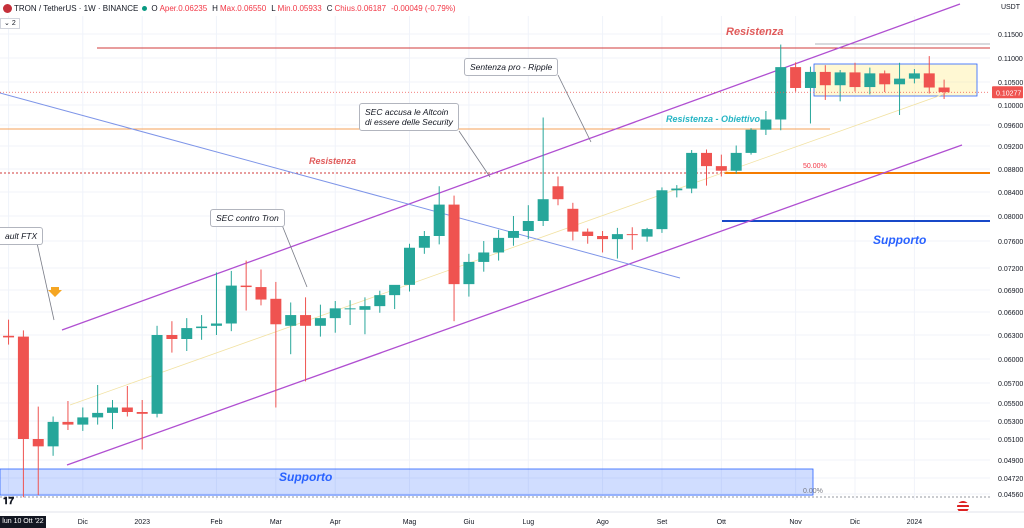  I want to click on y-tick-label: 0.07200, so click(1010, 269).